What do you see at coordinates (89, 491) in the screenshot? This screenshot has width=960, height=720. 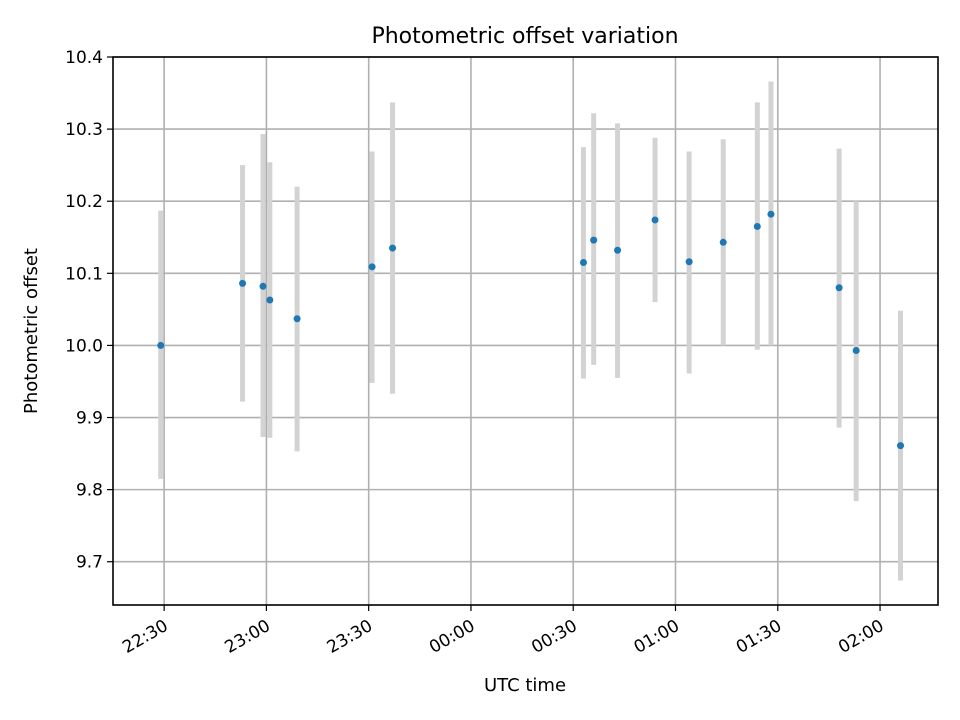 I see `y-tick-label: 9.8` at bounding box center [89, 491].